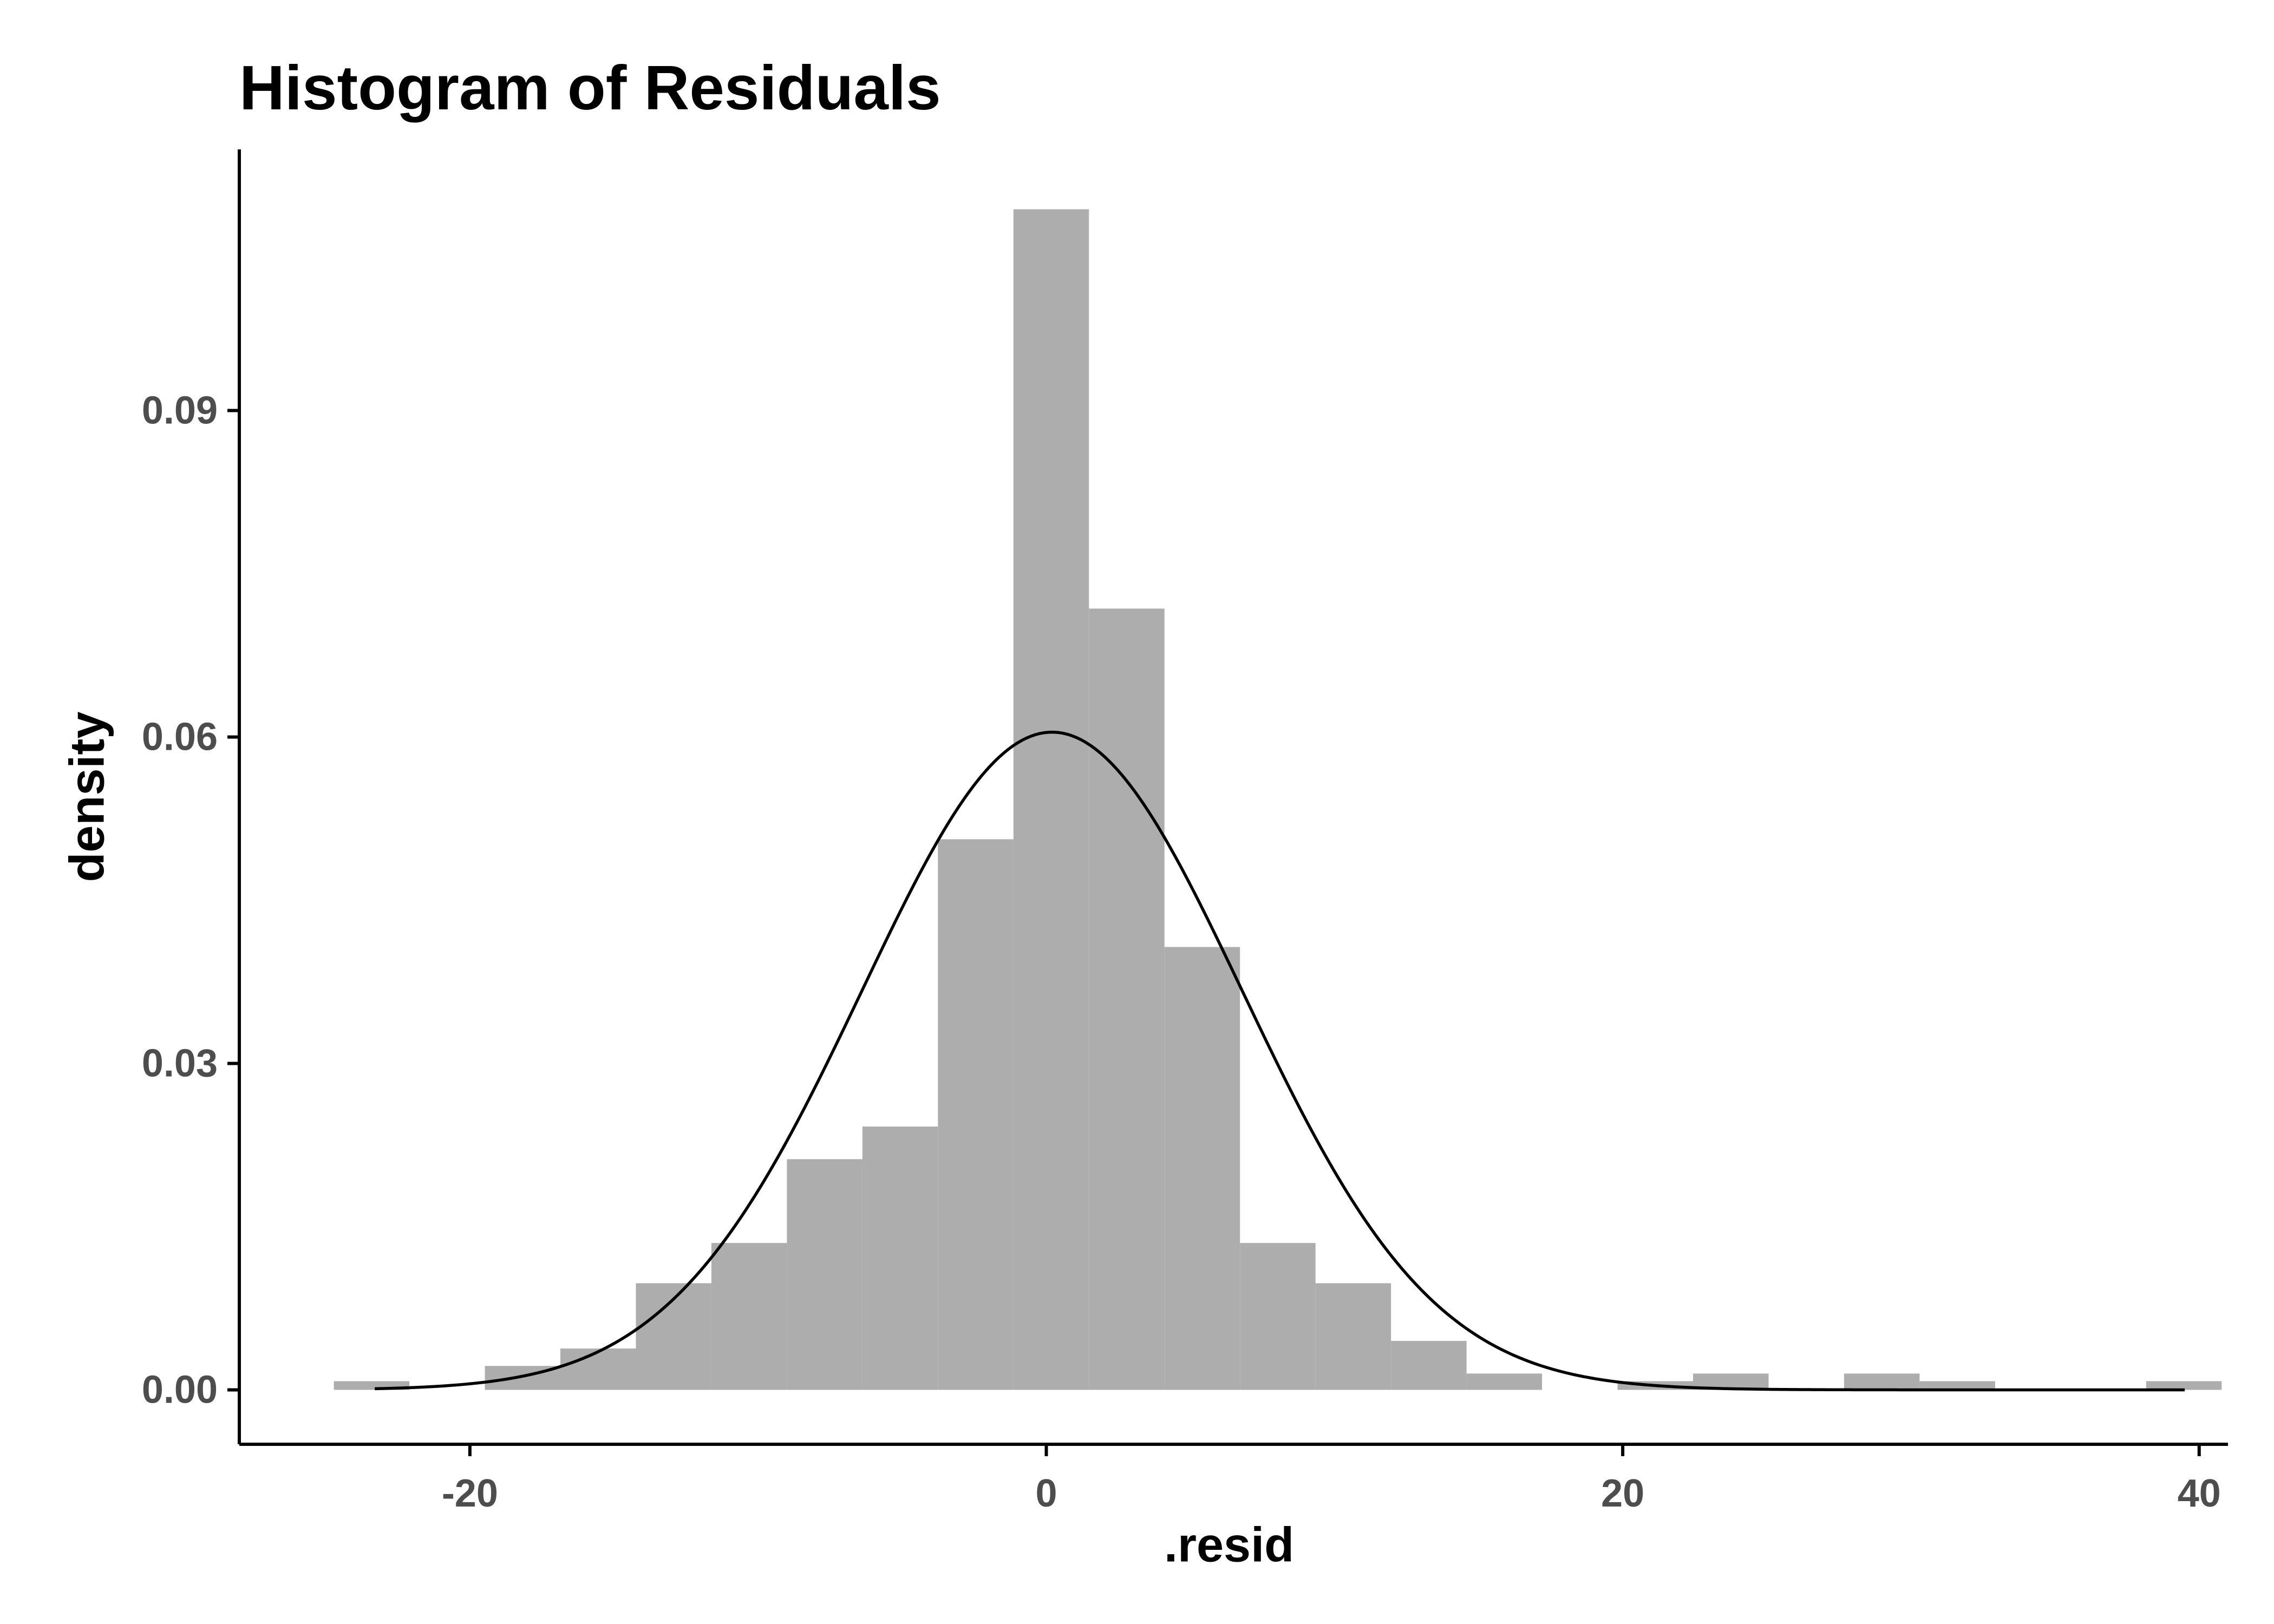 This screenshot has height=1624, width=2274. What do you see at coordinates (1623, 1493) in the screenshot?
I see `x-tick-label: 20` at bounding box center [1623, 1493].